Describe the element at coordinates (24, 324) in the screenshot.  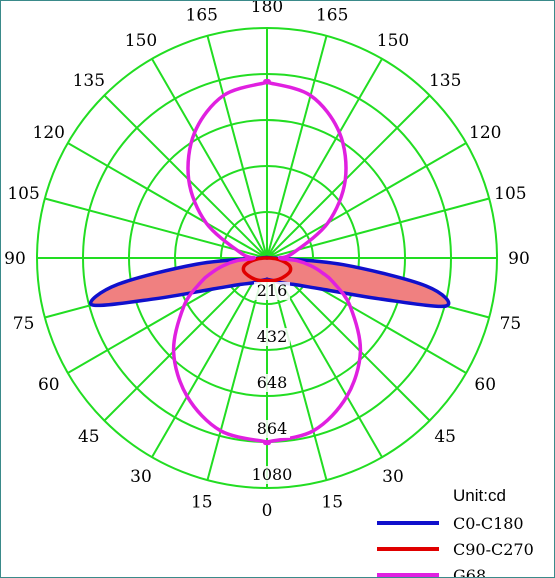
I see `angle-label-left: 75` at that location.